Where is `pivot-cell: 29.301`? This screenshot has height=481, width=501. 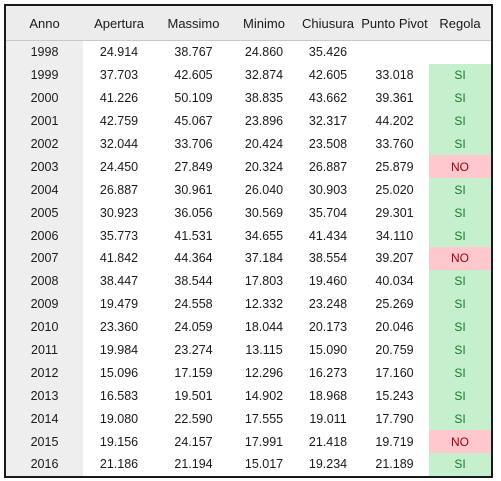
pivot-cell: 29.301 is located at coordinates (394, 212).